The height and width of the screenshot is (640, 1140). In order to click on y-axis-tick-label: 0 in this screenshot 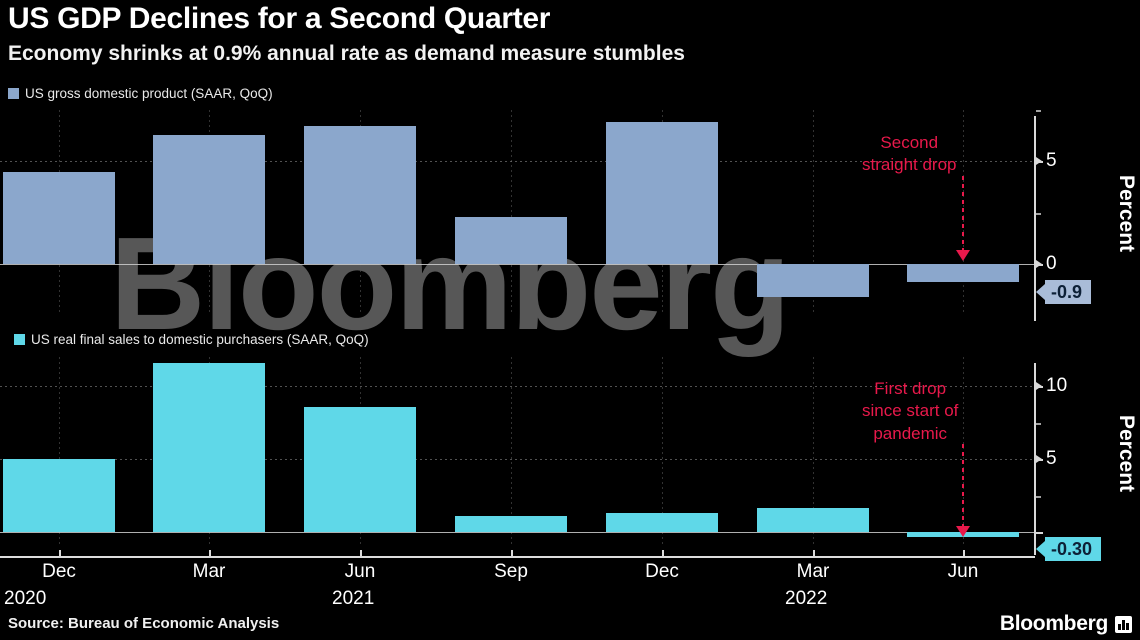, I will do `click(1051, 263)`.